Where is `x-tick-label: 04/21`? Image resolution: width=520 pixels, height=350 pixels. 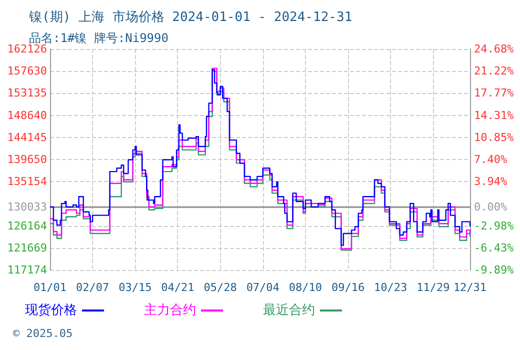 x-tick-label: 04/21 is located at coordinates (177, 287).